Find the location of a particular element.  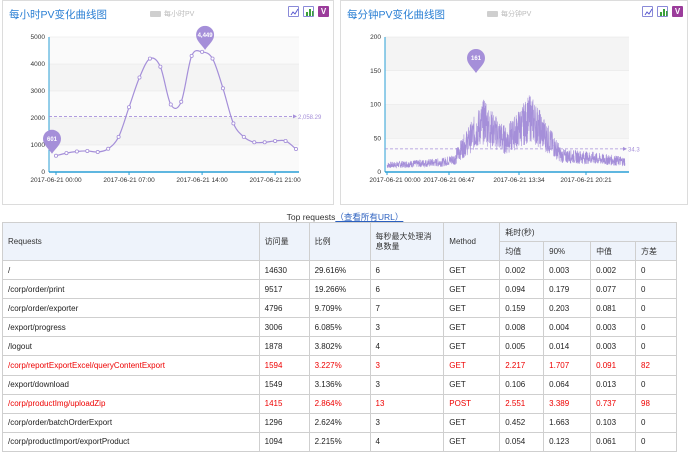

cell-visits: 1296 is located at coordinates (284, 422).